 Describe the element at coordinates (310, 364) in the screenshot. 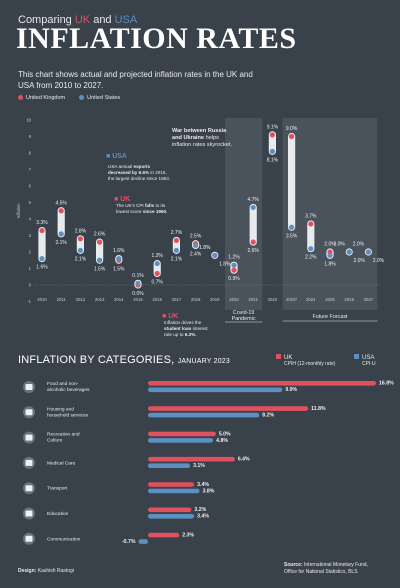

I see `bar-legend-uk-sub: CPIH (12-monthly rate)` at that location.